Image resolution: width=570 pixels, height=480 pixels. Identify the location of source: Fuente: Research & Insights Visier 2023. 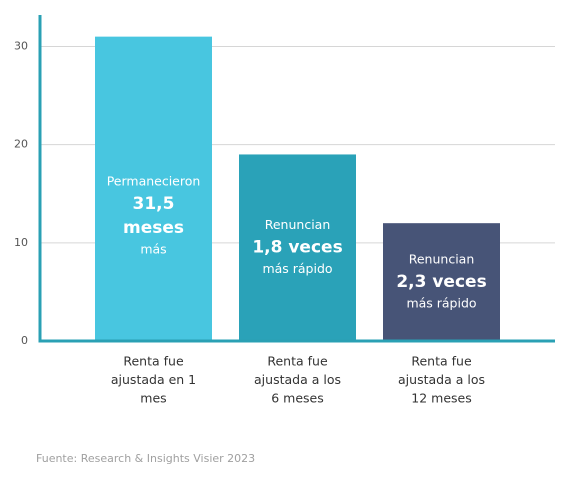
(145, 458).